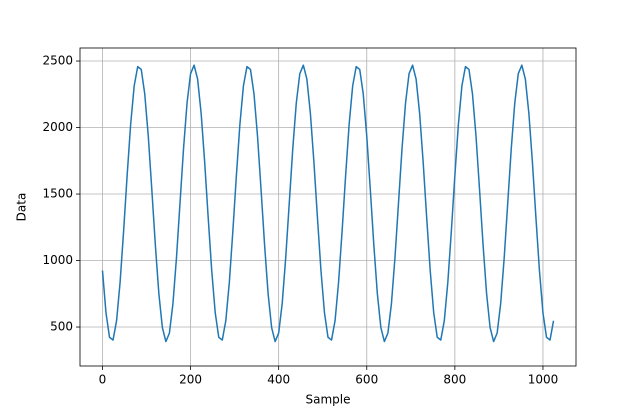 This screenshot has height=409, width=640. Describe the element at coordinates (190, 380) in the screenshot. I see `x-tick-label: 200` at that location.